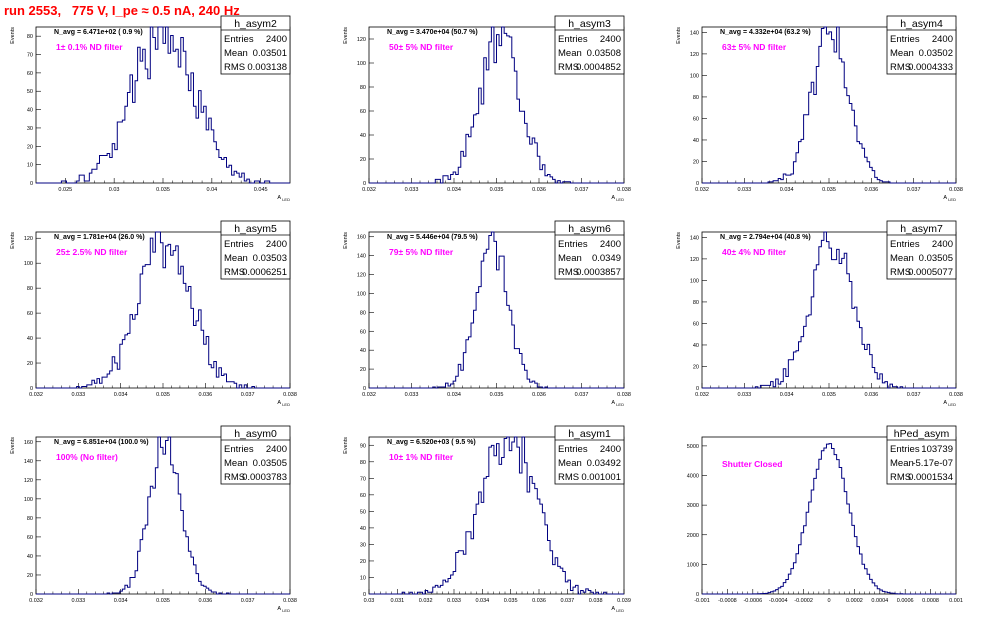 Image resolution: width=996 pixels, height=622 pixels. I want to click on stats-value-rms: 0.0004852, so click(598, 67).